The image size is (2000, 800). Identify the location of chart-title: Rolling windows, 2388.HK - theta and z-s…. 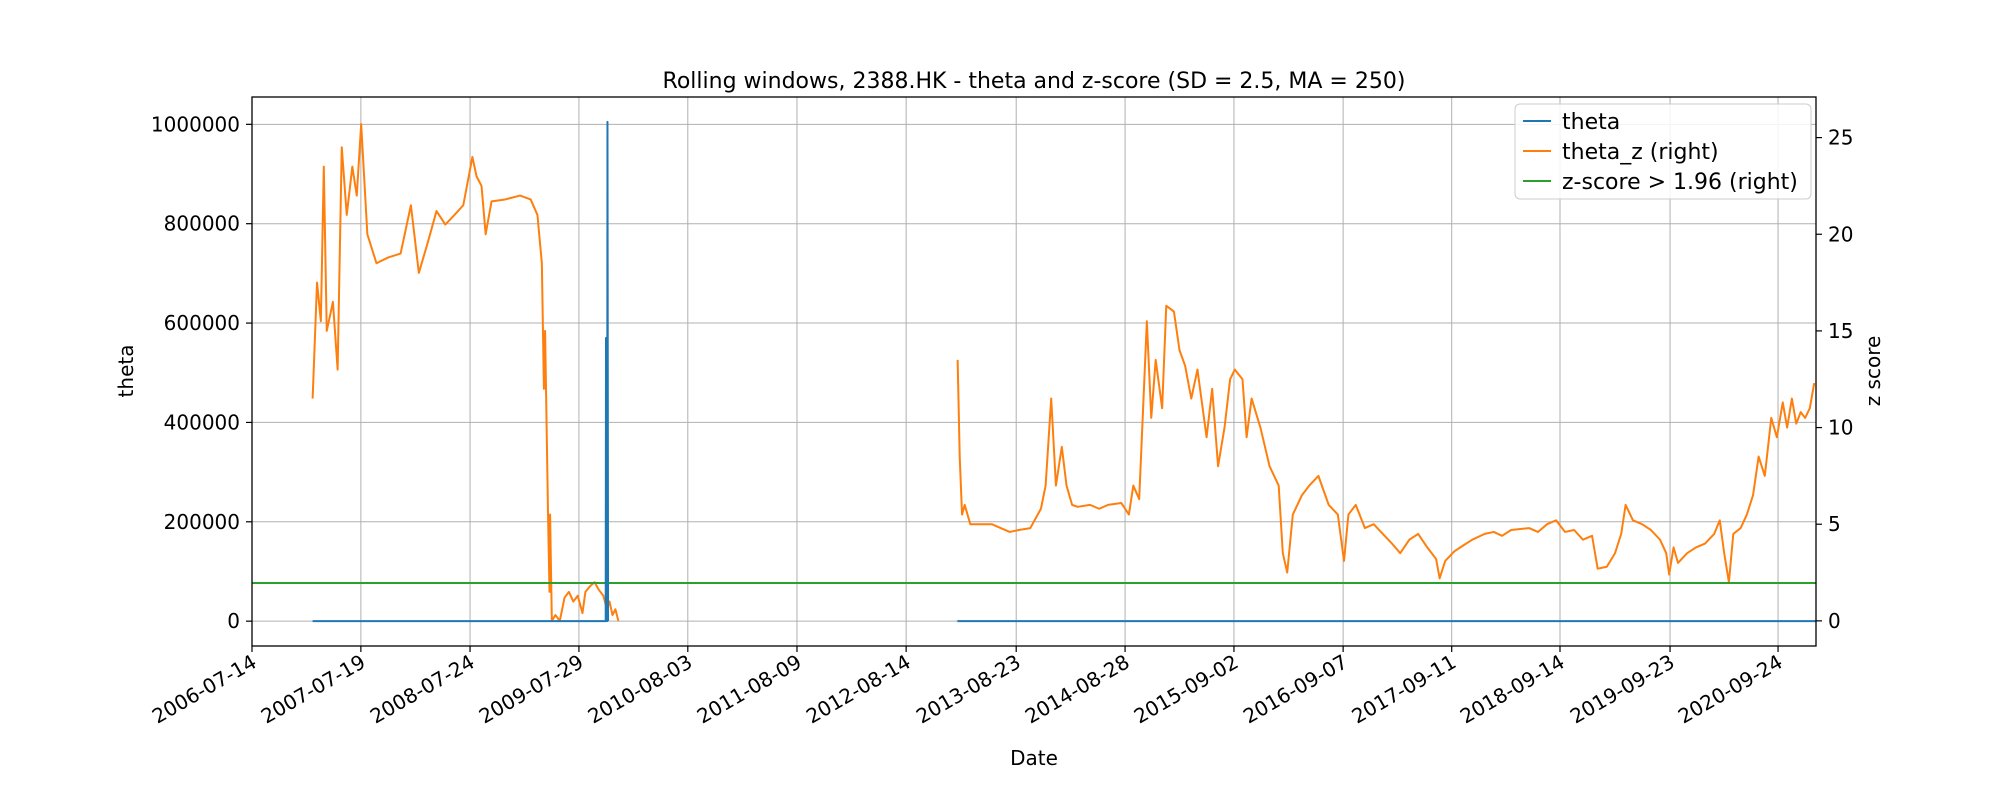
(1034, 81).